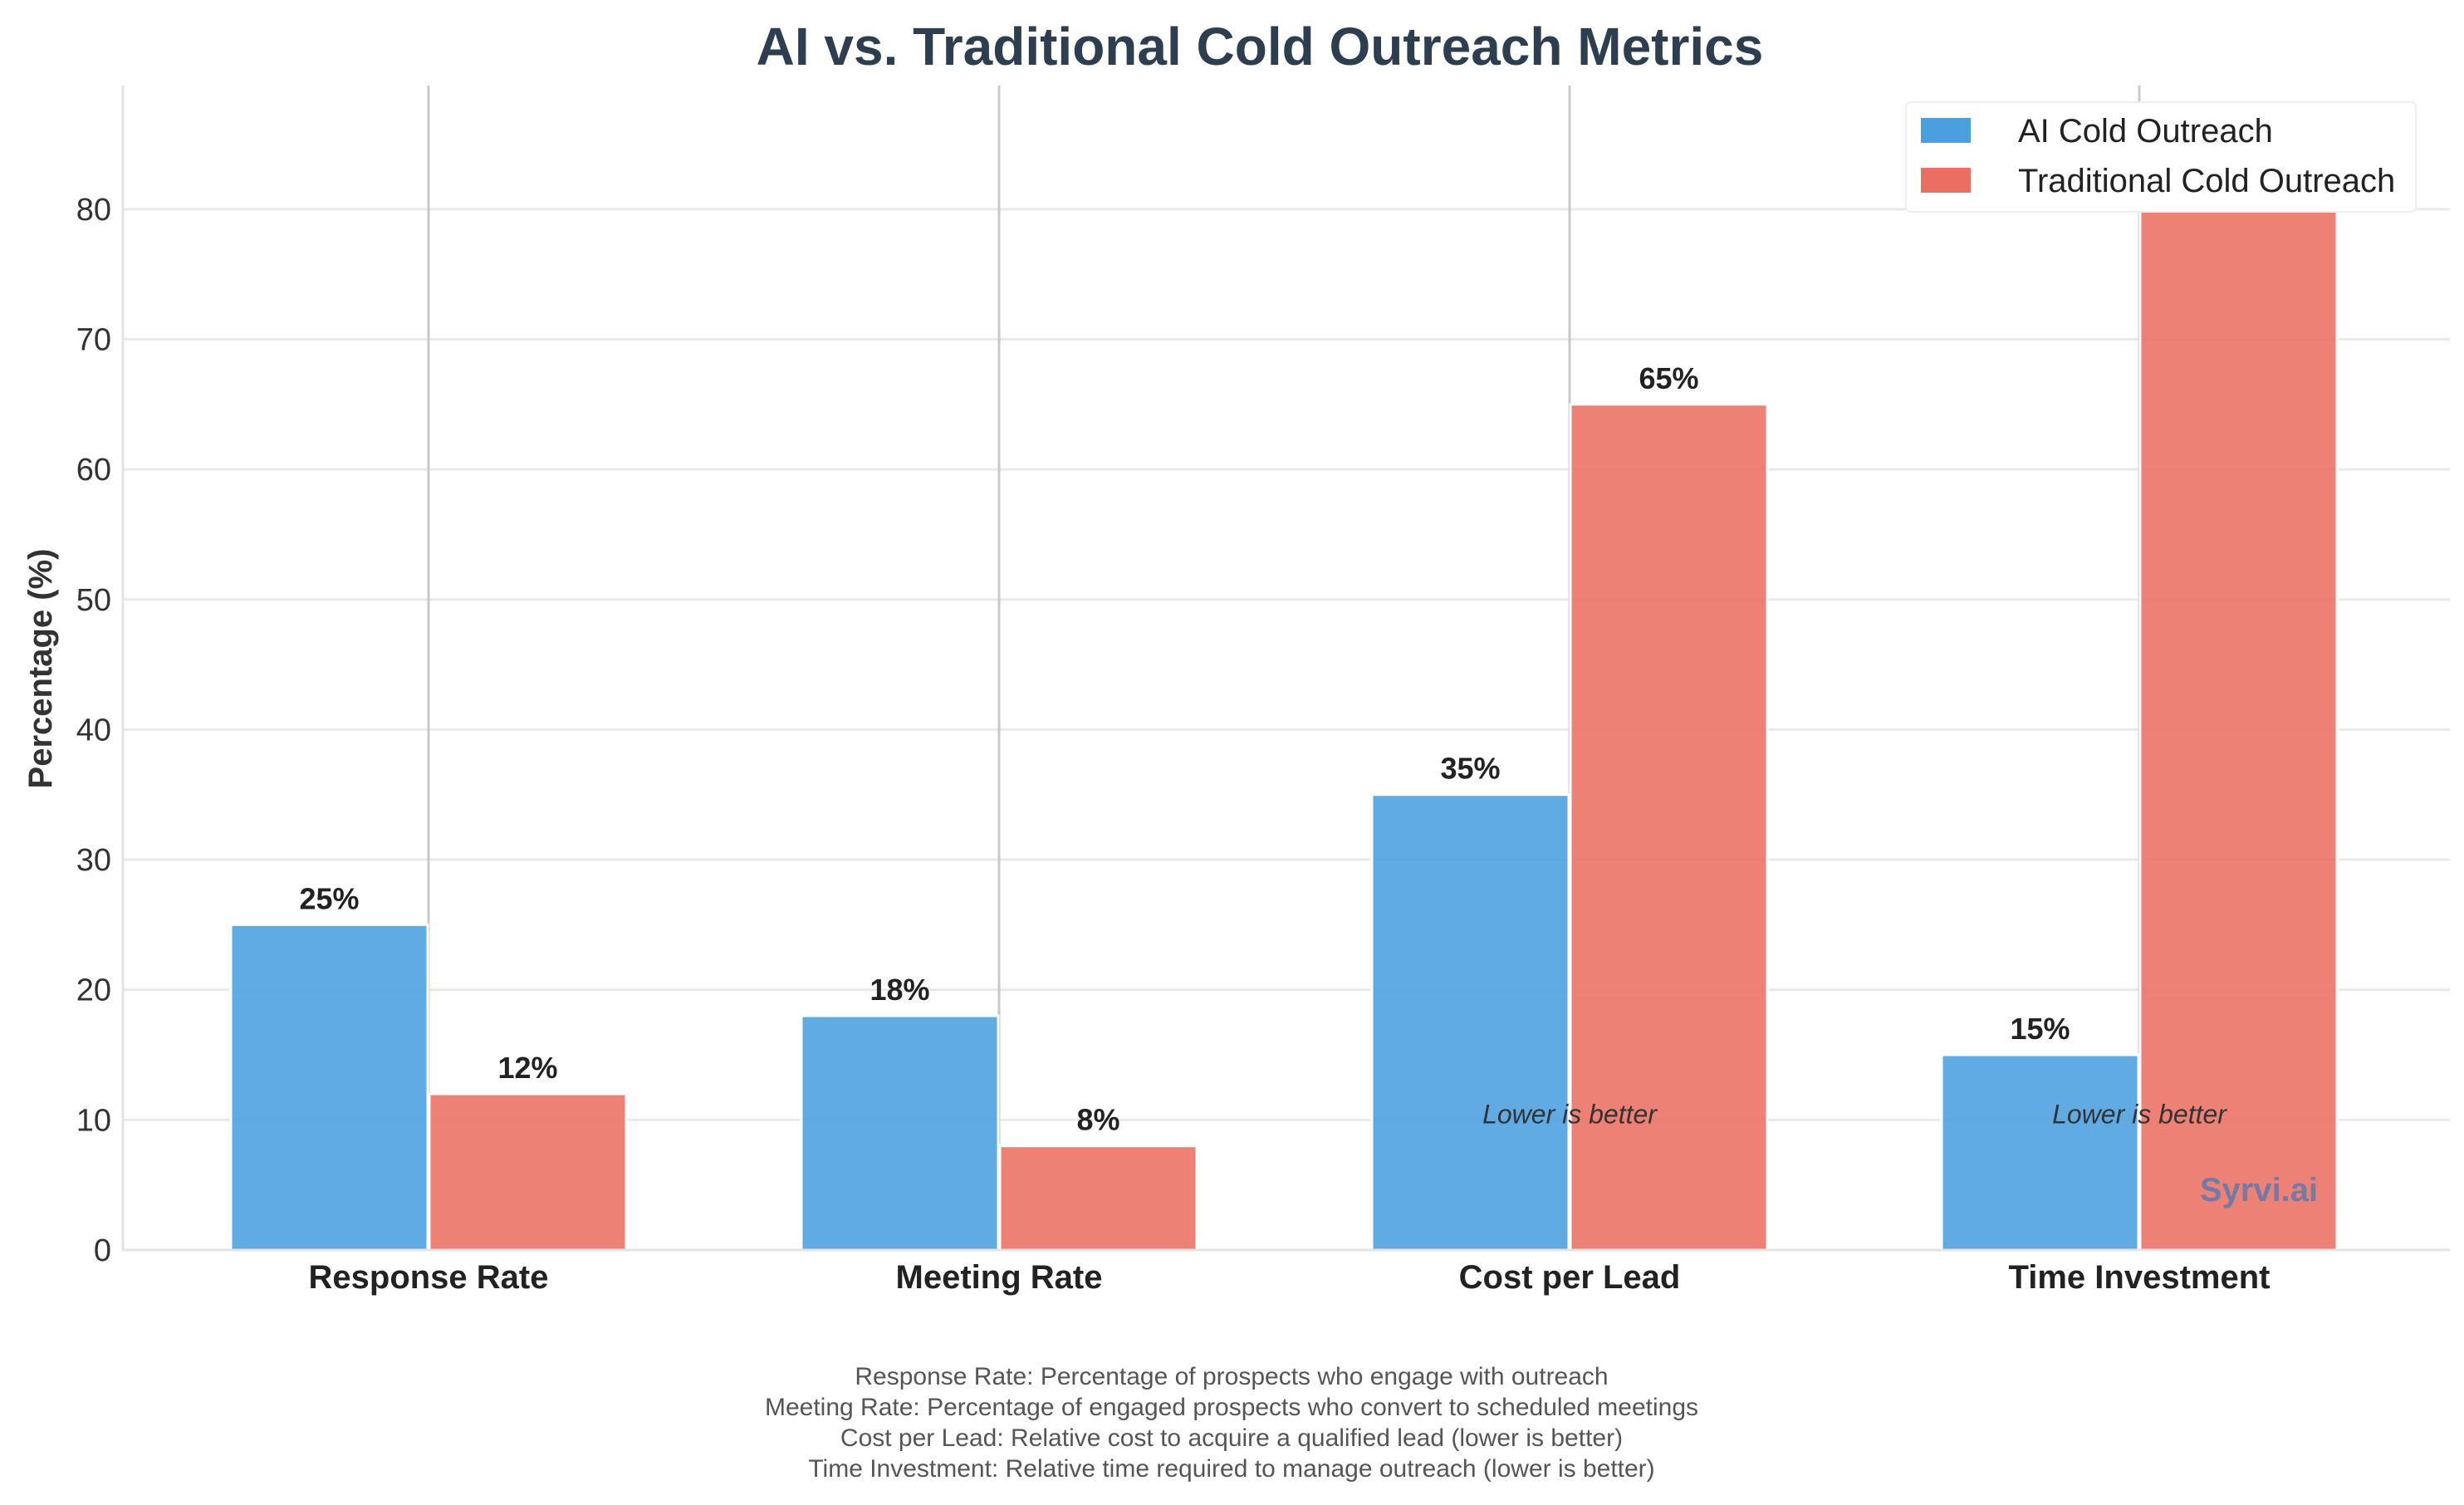  I want to click on y-tick-label: 40, so click(94, 730).